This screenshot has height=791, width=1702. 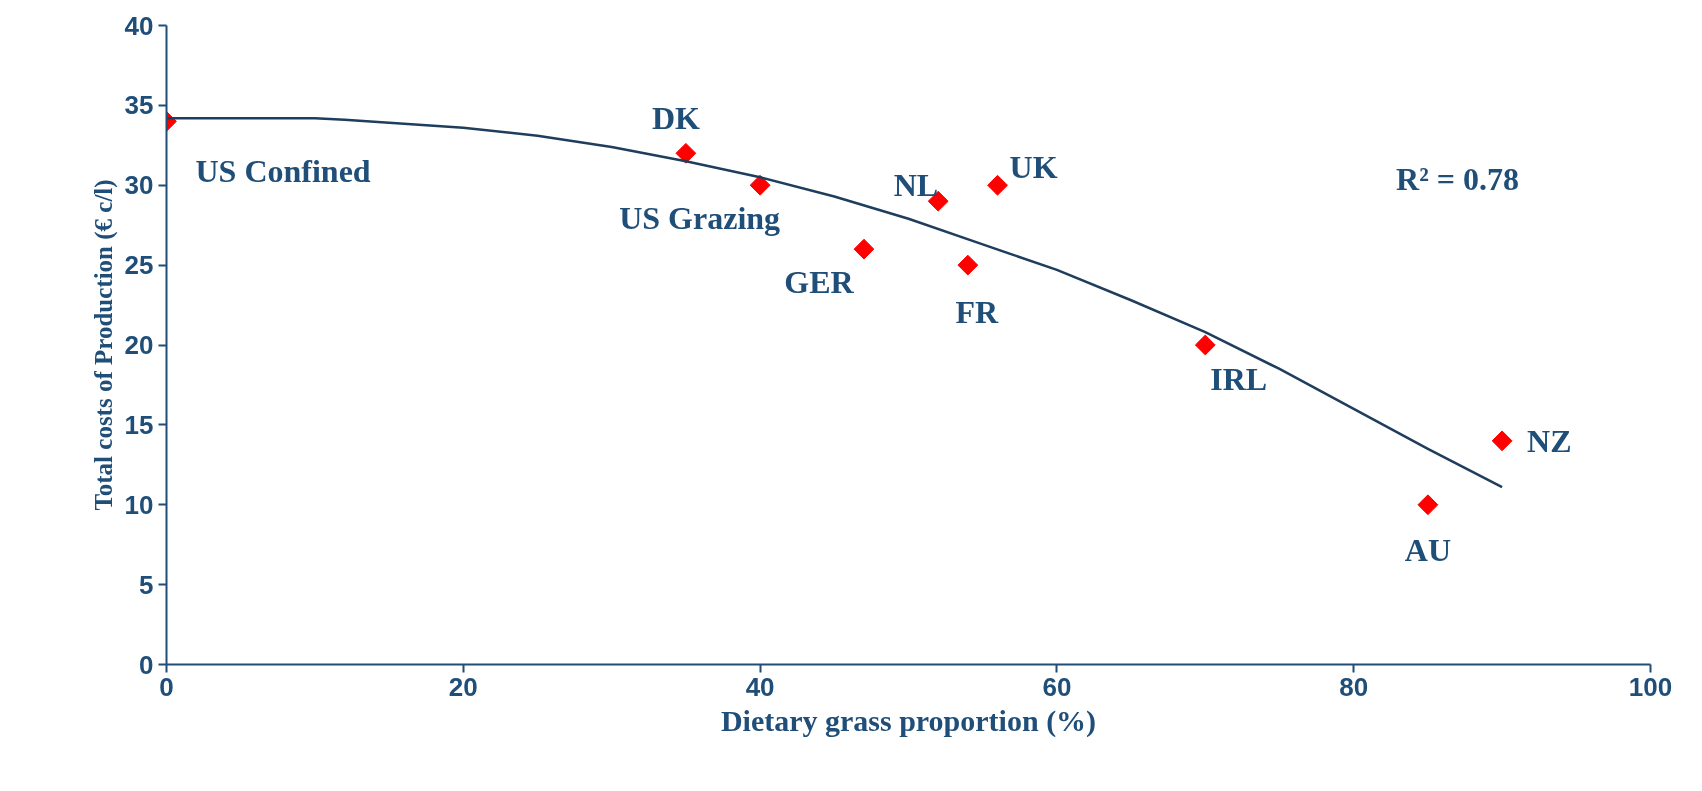 I want to click on annotation: US Confined, so click(x=283, y=171).